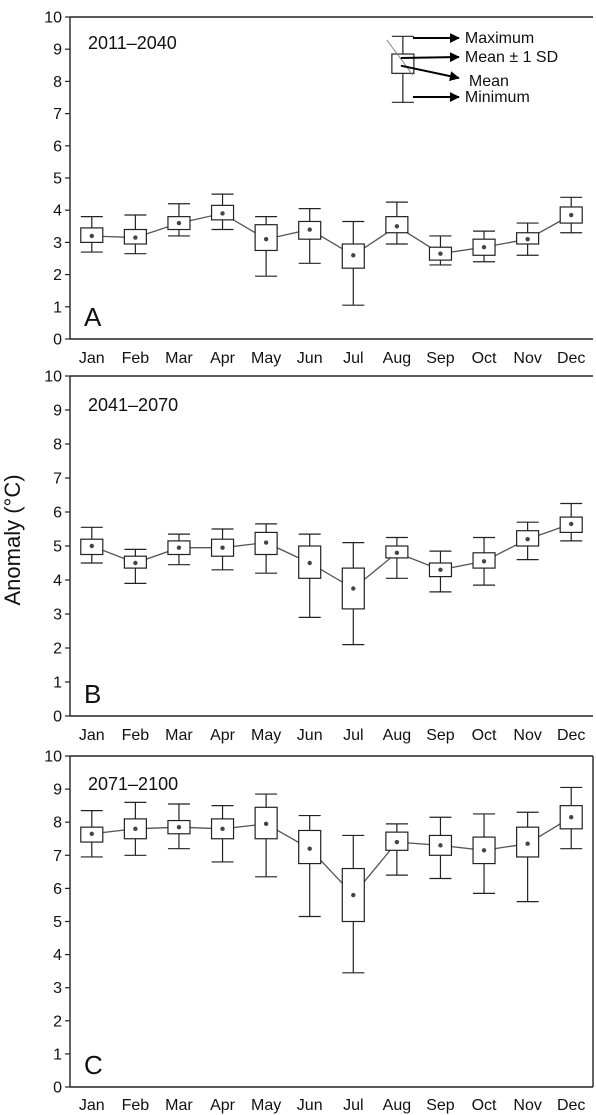  I want to click on legend-mean-label: Mean, so click(489, 81).